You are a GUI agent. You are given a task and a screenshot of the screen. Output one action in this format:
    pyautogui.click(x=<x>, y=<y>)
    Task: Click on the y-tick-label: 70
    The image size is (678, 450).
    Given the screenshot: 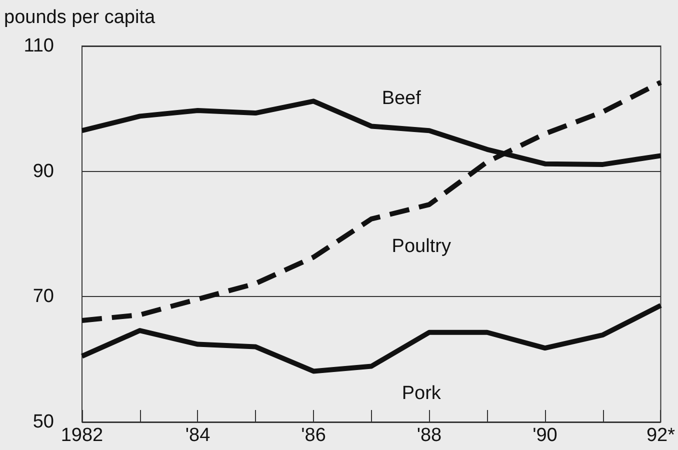 What is the action you would take?
    pyautogui.click(x=43, y=297)
    